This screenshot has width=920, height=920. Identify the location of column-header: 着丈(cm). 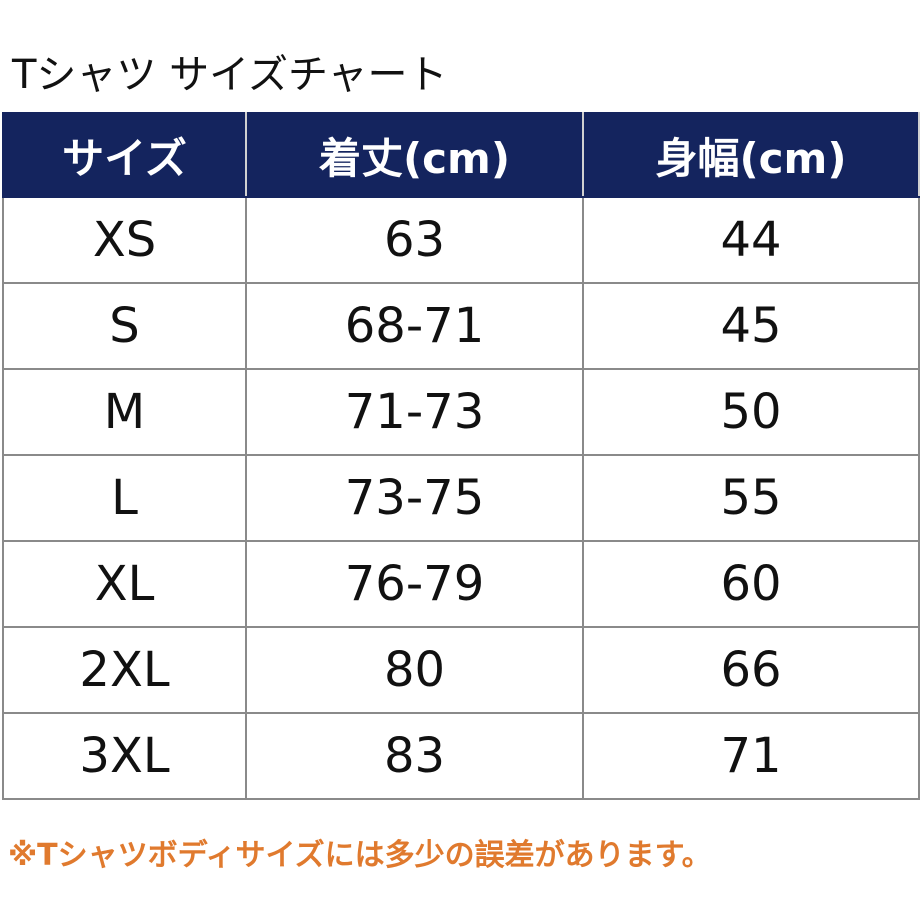
(414, 155).